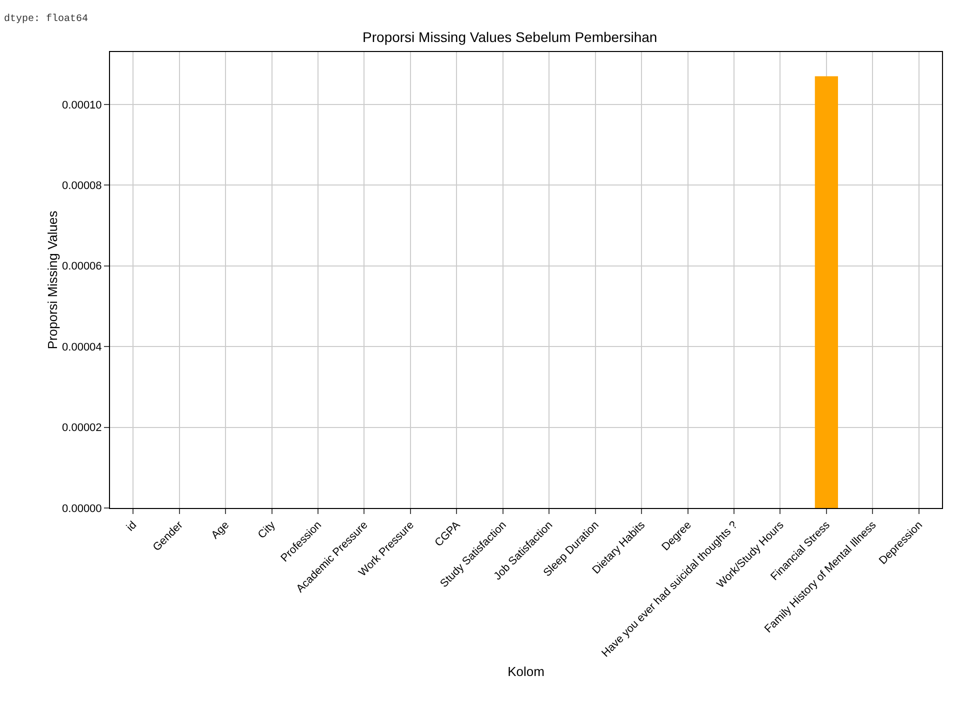  Describe the element at coordinates (52, 280) in the screenshot. I see `y-axis-title: Proporsi Missing Values` at that location.